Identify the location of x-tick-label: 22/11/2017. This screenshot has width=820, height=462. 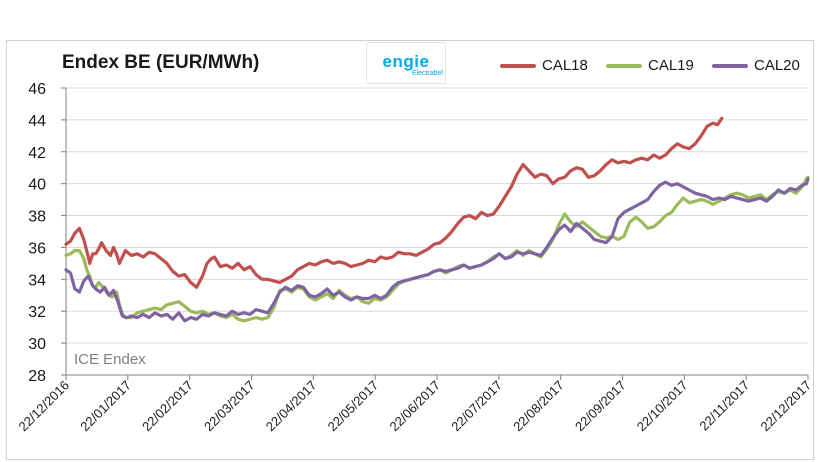
(724, 406).